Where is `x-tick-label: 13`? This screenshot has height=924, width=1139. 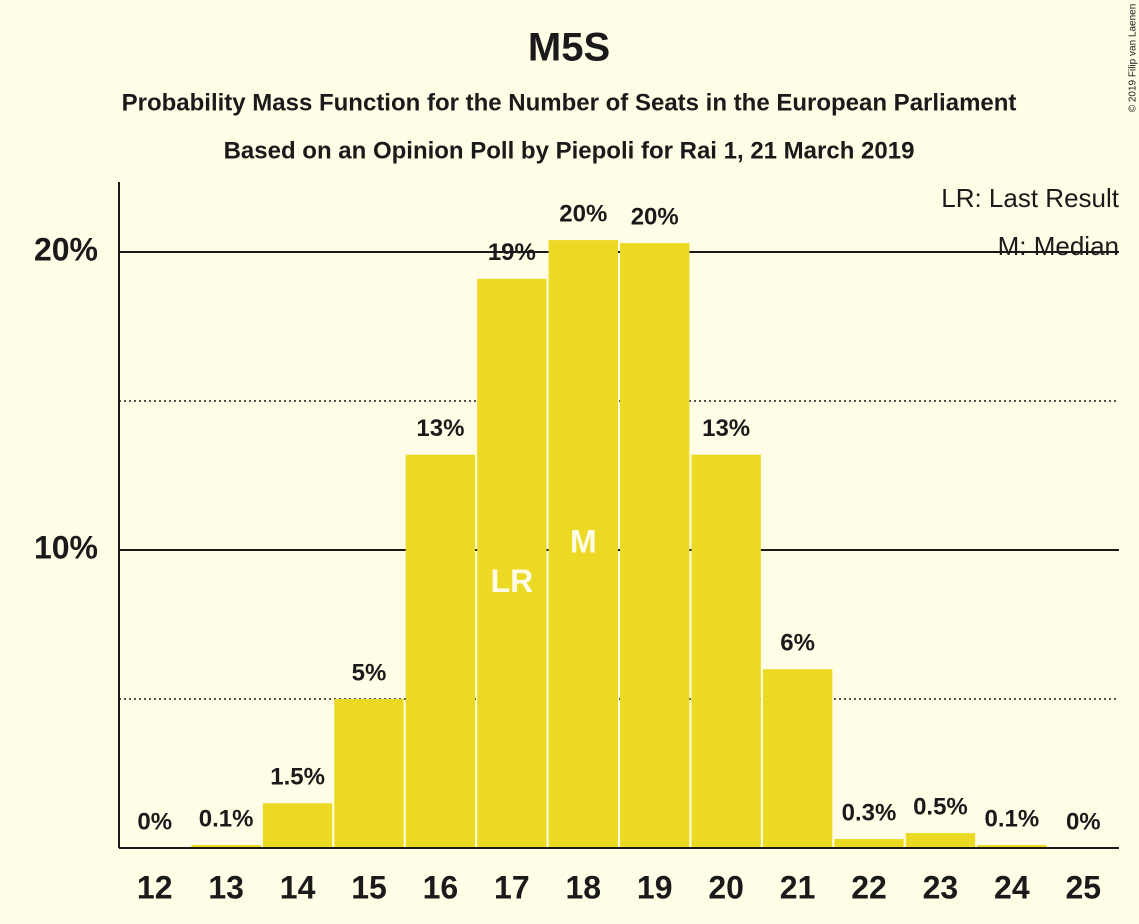 x-tick-label: 13 is located at coordinates (226, 887).